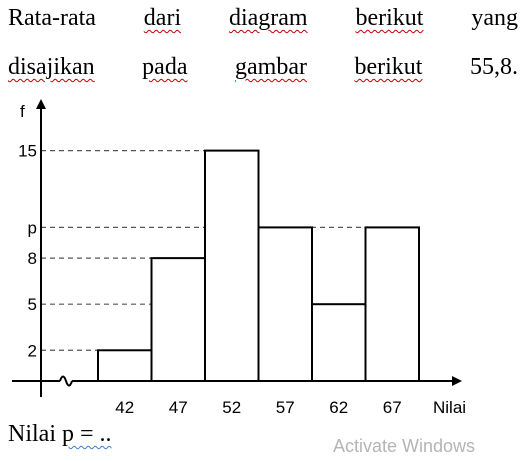 The height and width of the screenshot is (461, 525). Describe the element at coordinates (32, 227) in the screenshot. I see `y-tick-label: p` at that location.